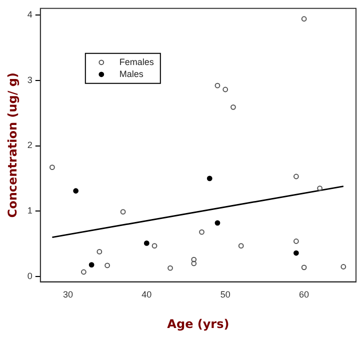 This screenshot has height=340, width=361. What do you see at coordinates (304, 295) in the screenshot?
I see `x-tick-label: 60` at bounding box center [304, 295].